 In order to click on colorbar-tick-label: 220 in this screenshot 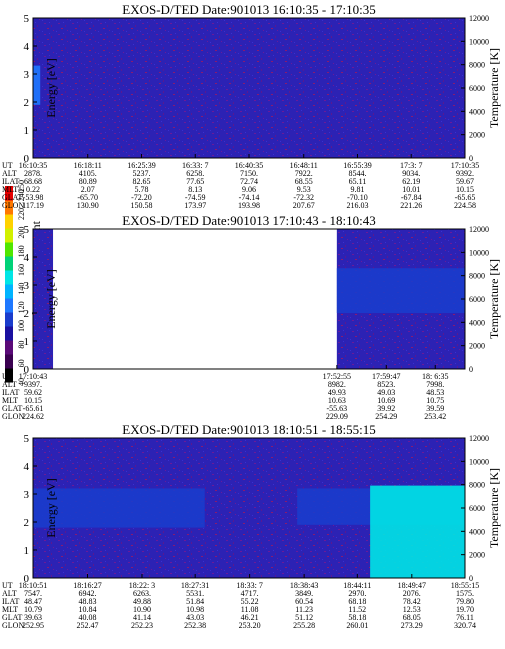, I will do `click(21, 214)`.